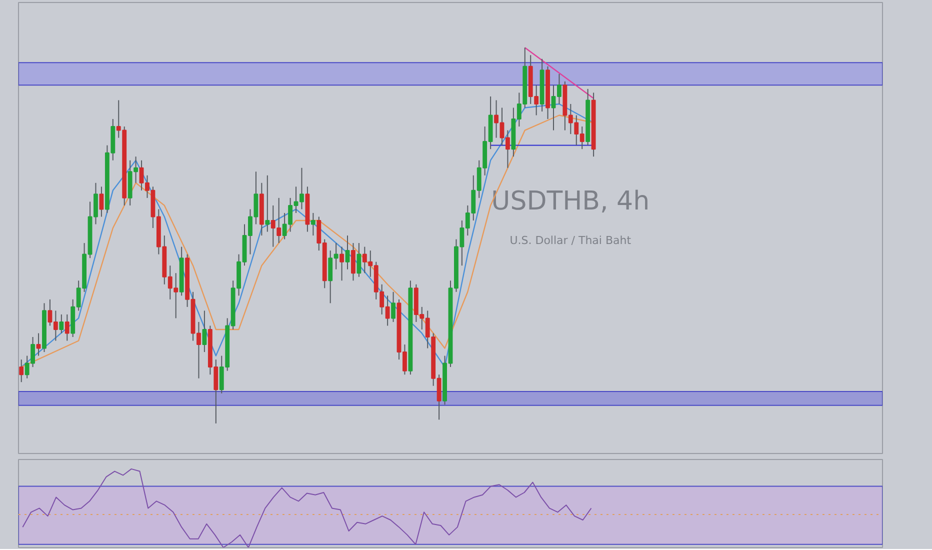  Describe the element at coordinates (571, 240) in the screenshot. I see `text: U.S. Dollar / Thai Baht` at that location.